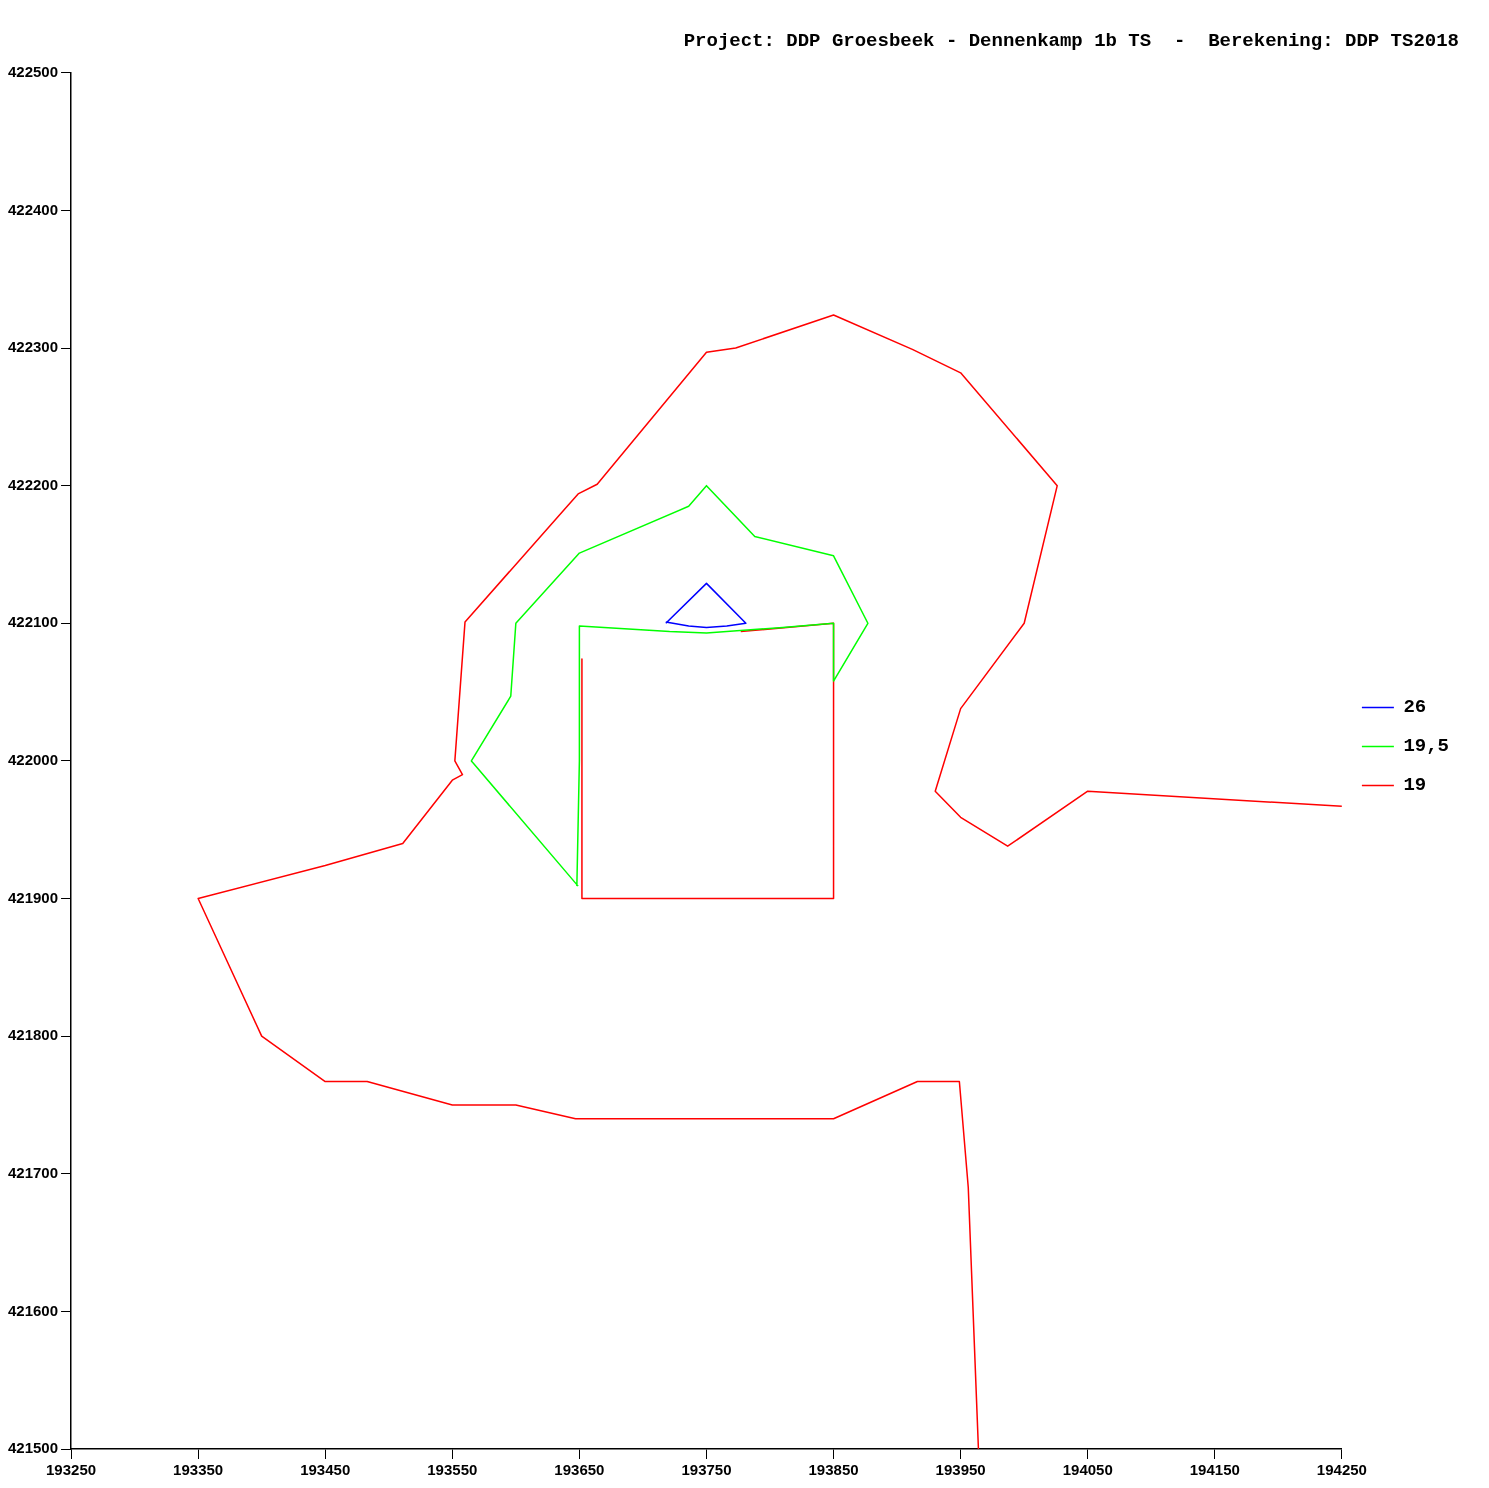 Image resolution: width=1489 pixels, height=1488 pixels. I want to click on y-tick-label: 422500, so click(33, 71).